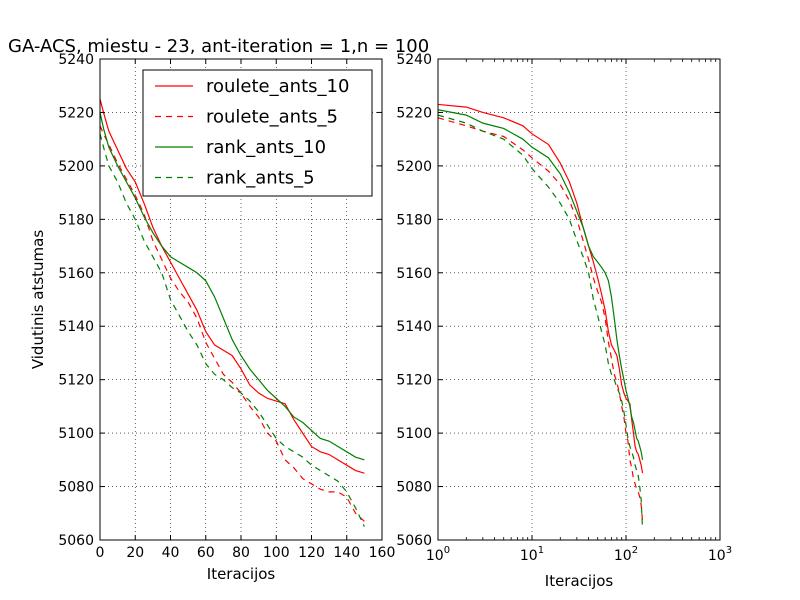 This screenshot has width=800, height=600. What do you see at coordinates (414, 220) in the screenshot?
I see `right-y-tick-label: 5180` at bounding box center [414, 220].